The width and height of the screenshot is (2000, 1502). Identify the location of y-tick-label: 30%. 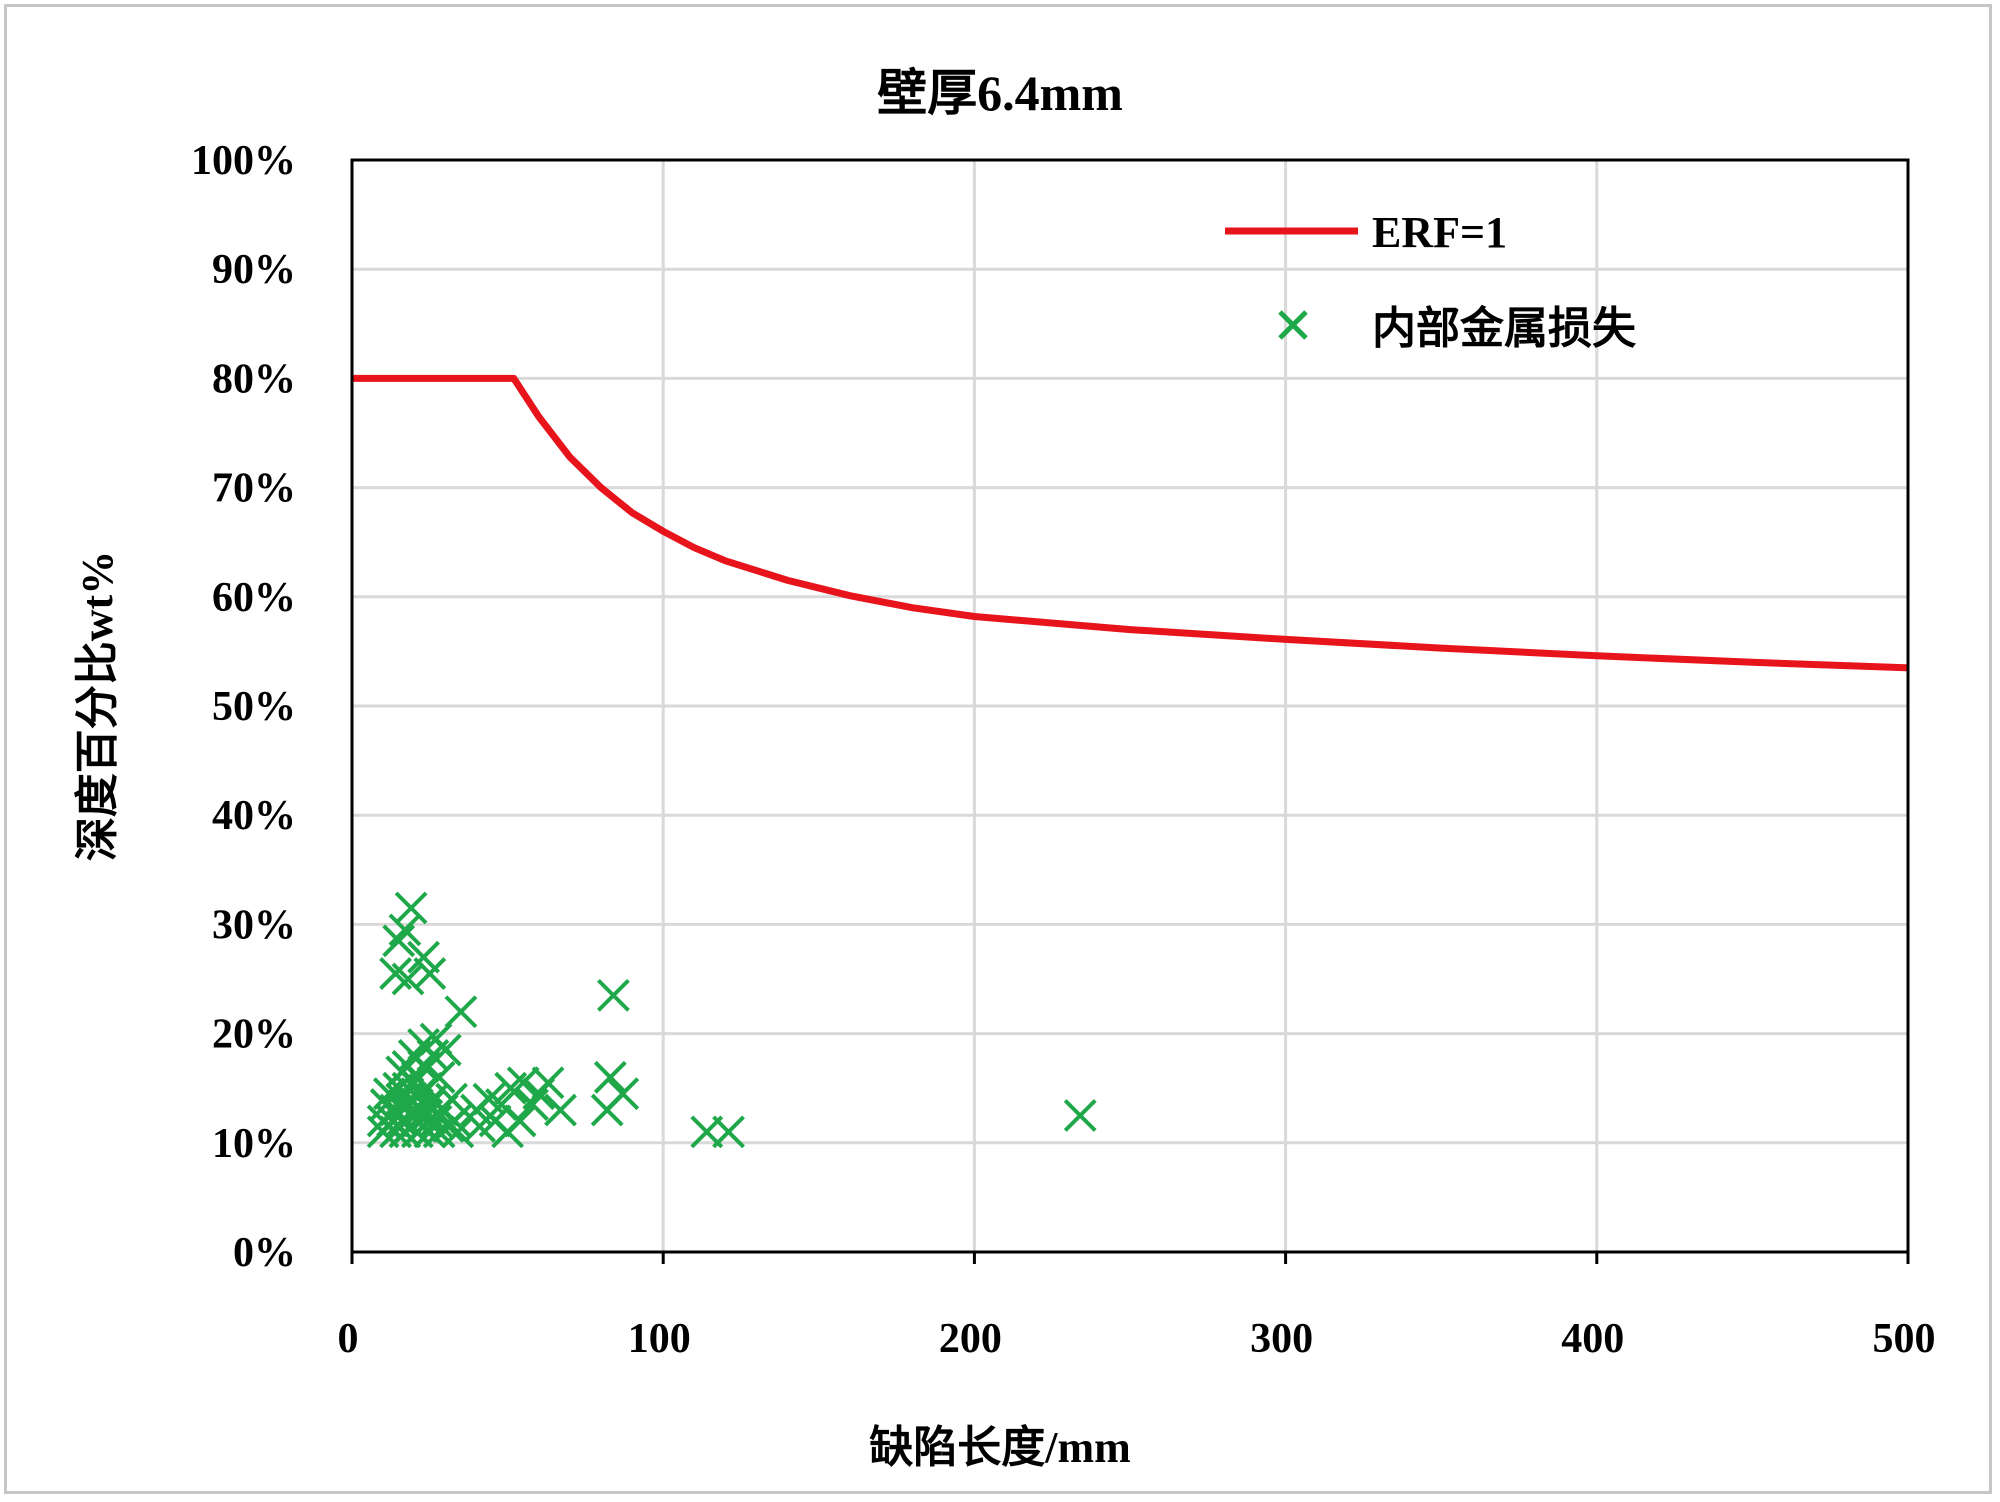
(254, 925).